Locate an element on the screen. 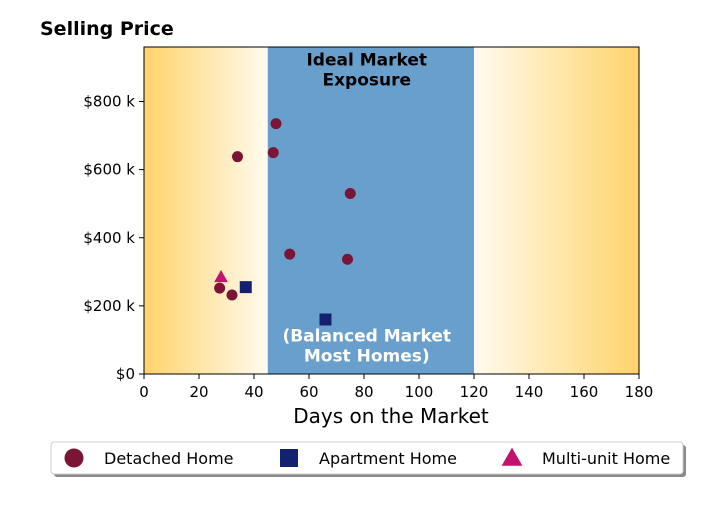 This screenshot has height=513, width=721. x-axis-ticks: 0 20 40 60 80 100 120 140 160 180 is located at coordinates (396, 387).